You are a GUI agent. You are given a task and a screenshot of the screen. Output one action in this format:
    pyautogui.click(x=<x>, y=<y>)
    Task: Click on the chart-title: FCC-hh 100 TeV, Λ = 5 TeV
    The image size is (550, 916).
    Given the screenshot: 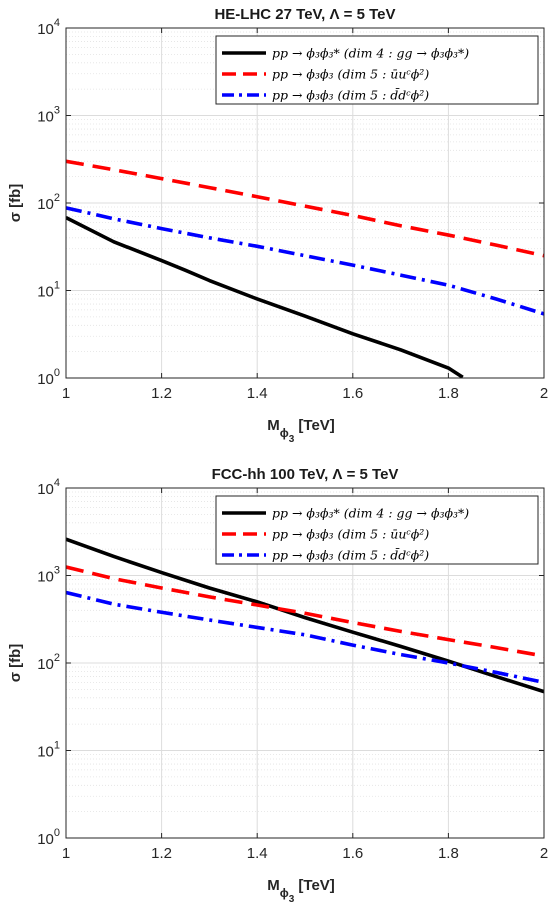 What is the action you would take?
    pyautogui.click(x=305, y=474)
    